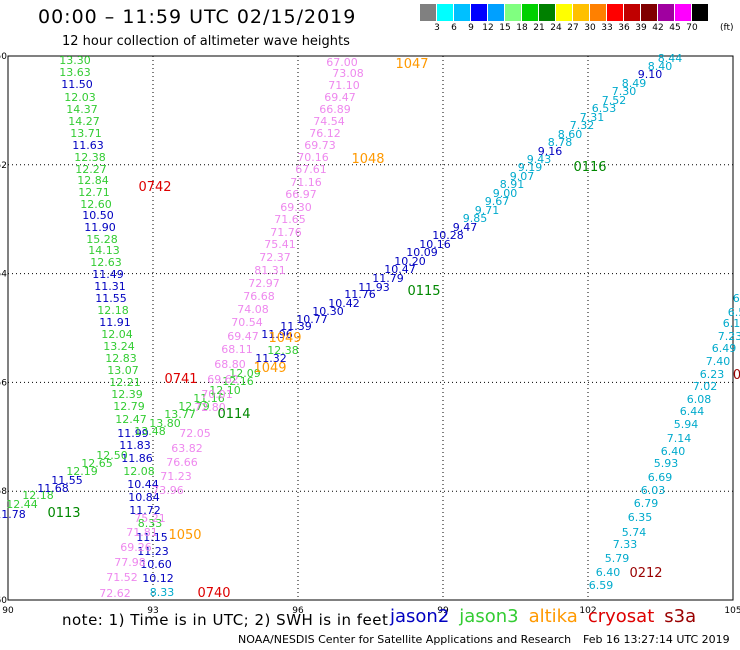  Describe the element at coordinates (106, 262) in the screenshot. I see `wave-height-label: 12.63` at that location.